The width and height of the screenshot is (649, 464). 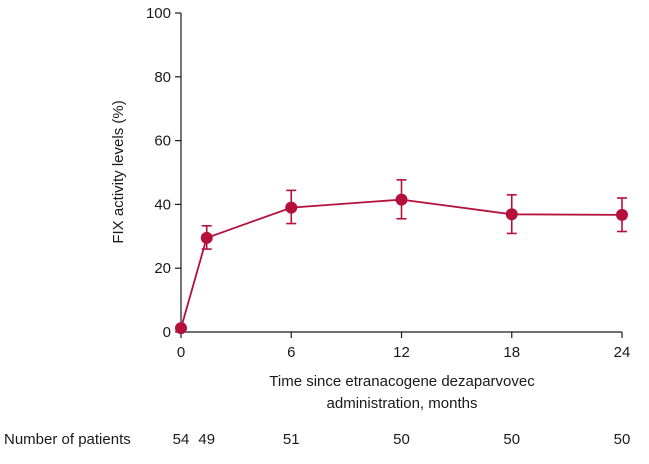 I want to click on patient-count: 54, so click(x=181, y=439).